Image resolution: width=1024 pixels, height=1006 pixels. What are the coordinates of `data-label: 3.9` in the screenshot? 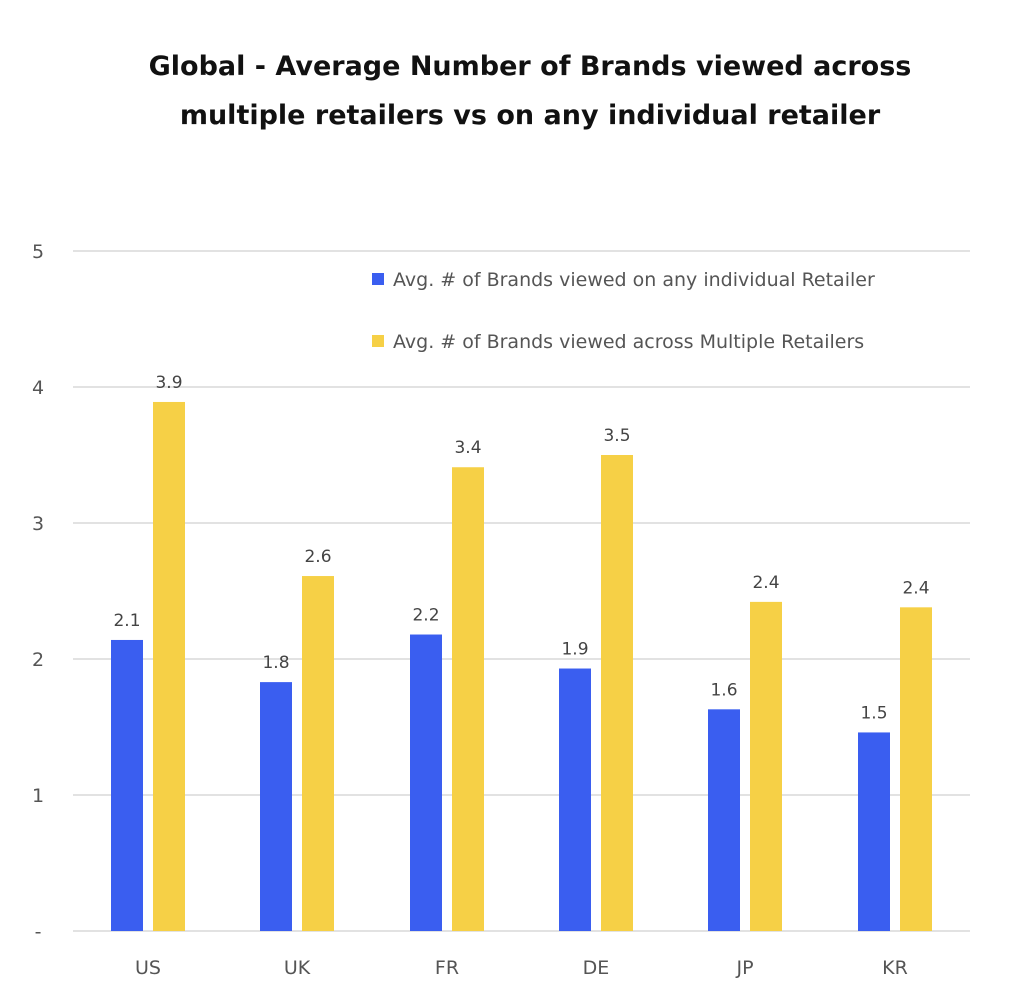 It's located at (168, 383).